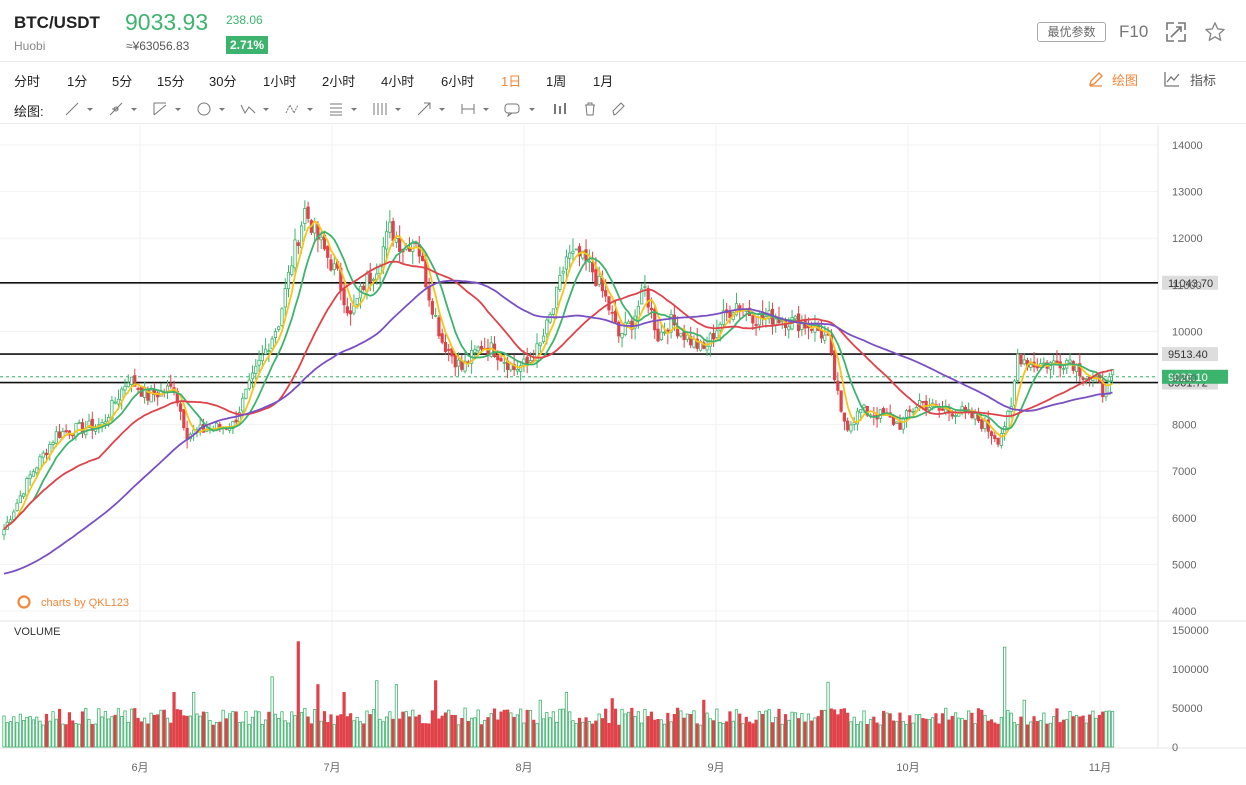 The height and width of the screenshot is (785, 1246). Describe the element at coordinates (300, 109) in the screenshot. I see `pattern-icon` at that location.